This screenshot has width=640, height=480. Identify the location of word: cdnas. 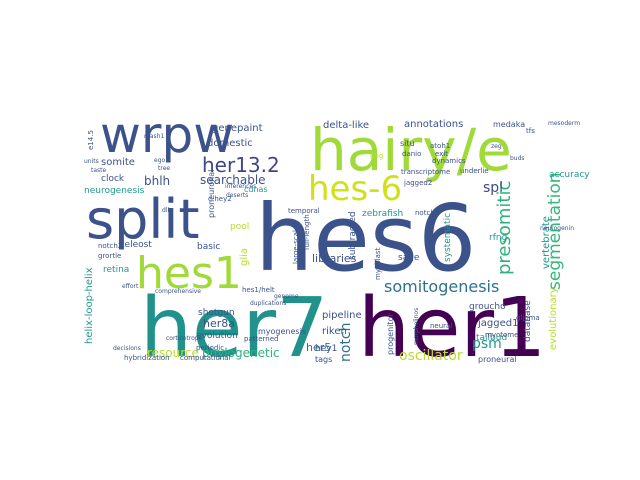
(256, 189).